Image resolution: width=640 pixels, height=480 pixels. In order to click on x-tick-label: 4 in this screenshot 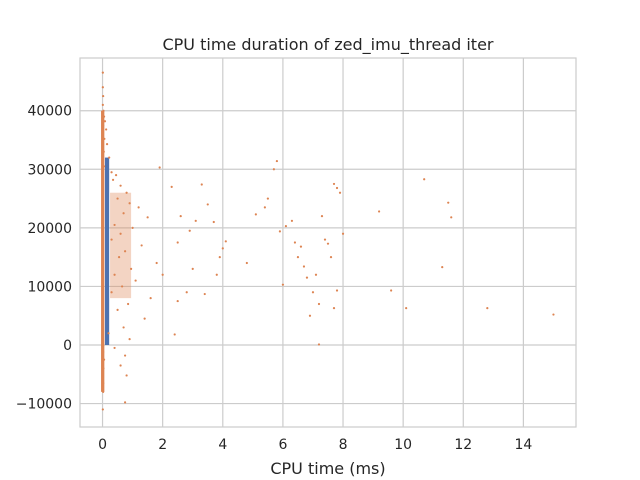, I will do `click(222, 445)`.